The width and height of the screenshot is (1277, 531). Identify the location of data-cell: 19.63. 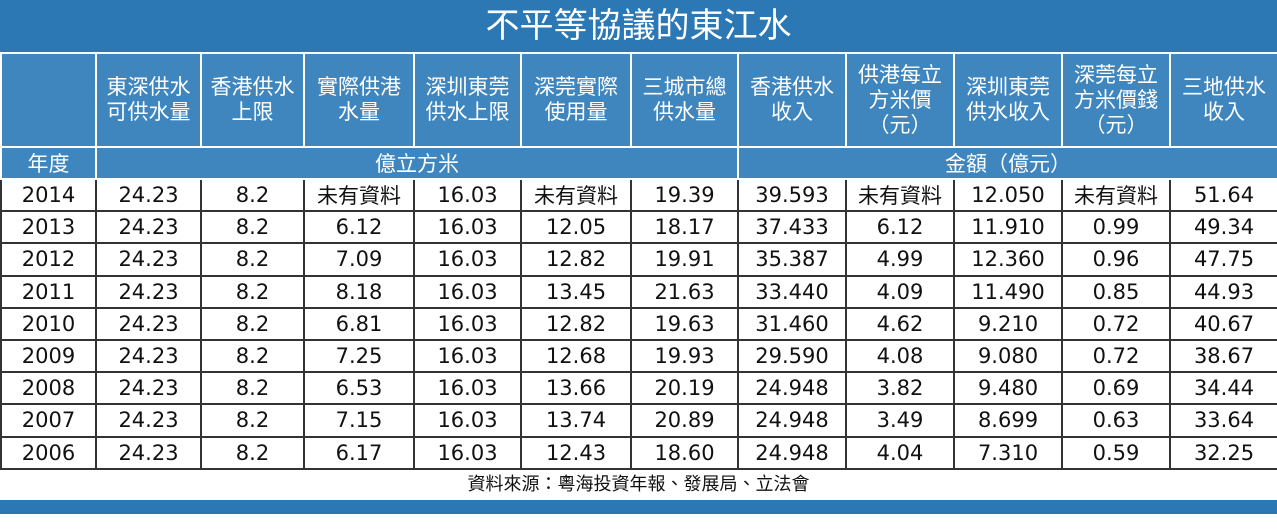
(684, 323).